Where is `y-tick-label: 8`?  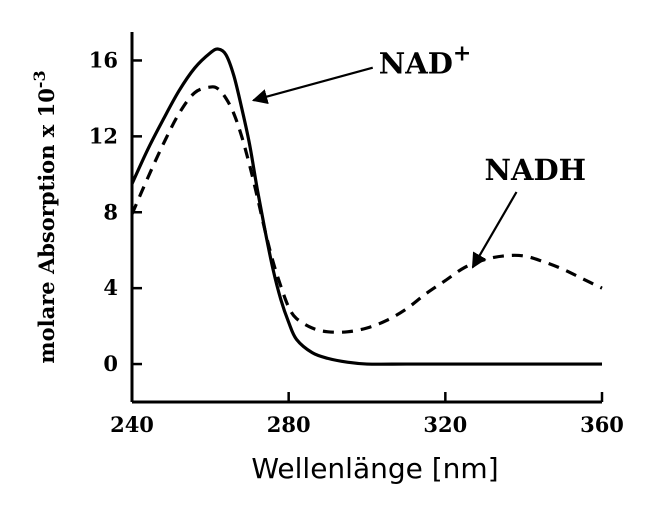 y-tick-label: 8 is located at coordinates (110, 211).